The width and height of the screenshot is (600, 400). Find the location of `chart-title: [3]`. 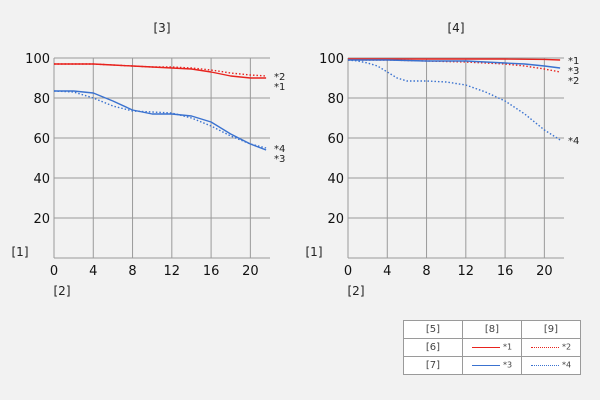

chart-title: [3] is located at coordinates (162, 28).